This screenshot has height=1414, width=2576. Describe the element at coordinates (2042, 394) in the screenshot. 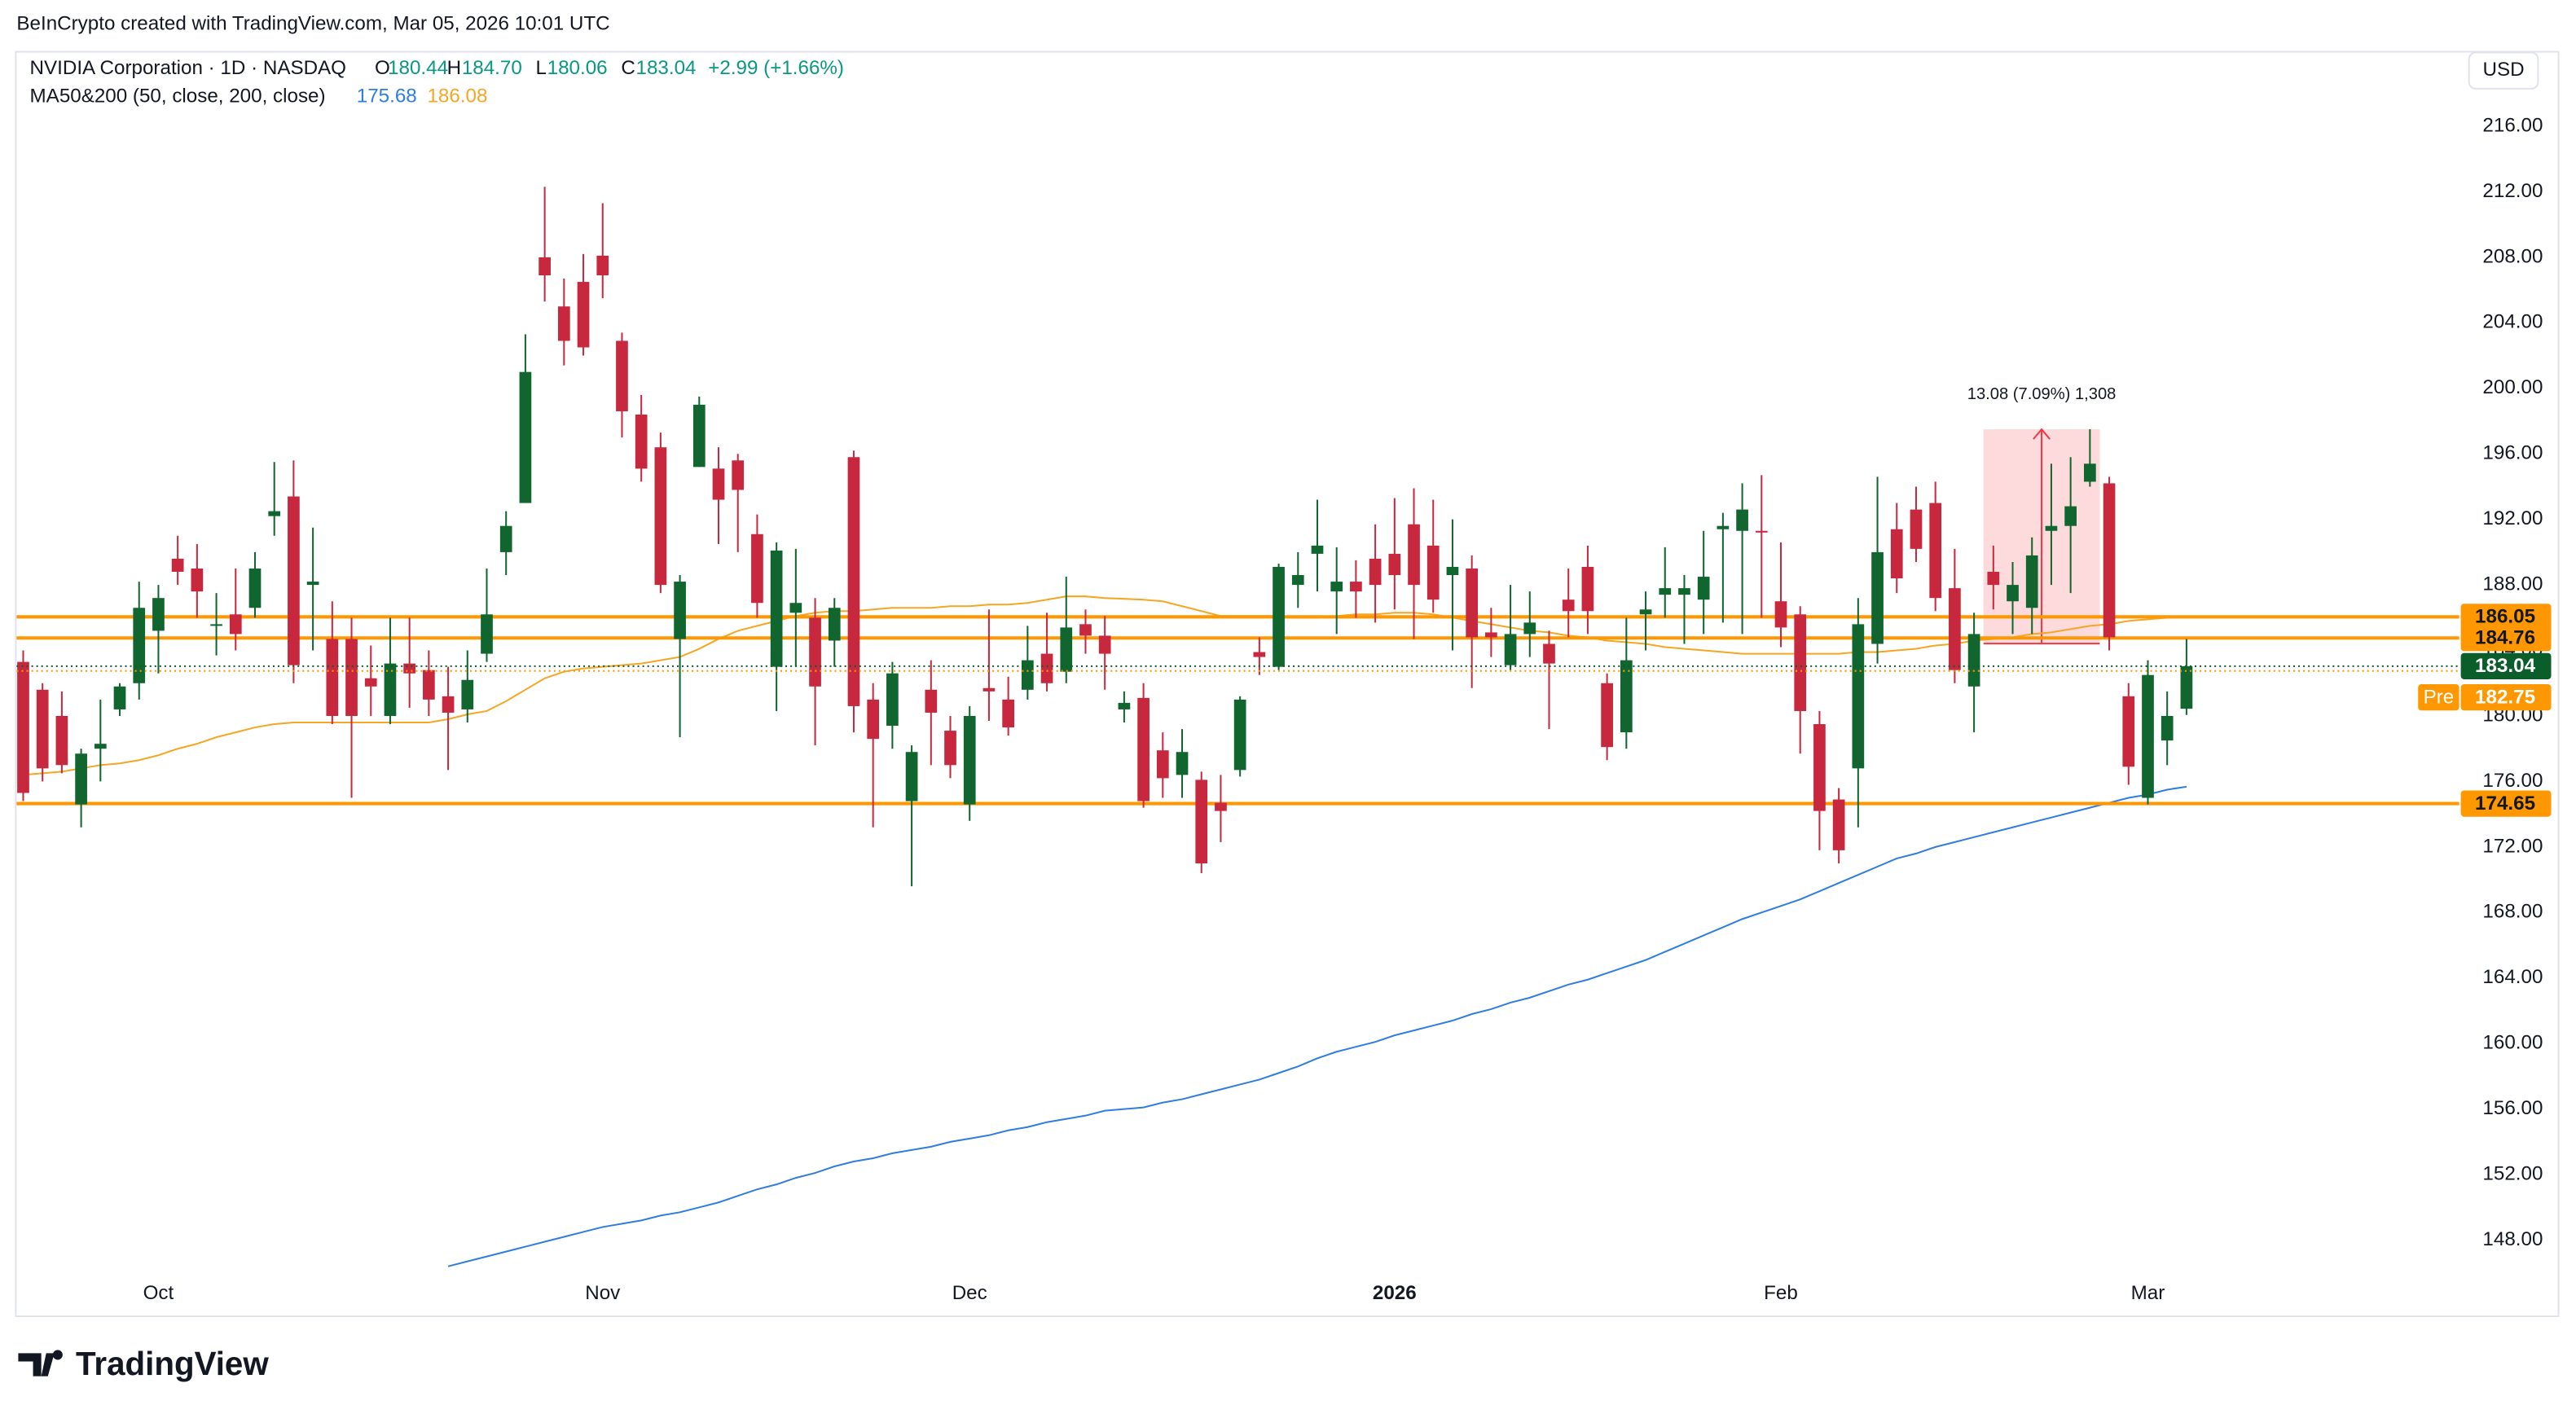

I see `measure-label: 13.08 (7.09%) 1,308` at that location.